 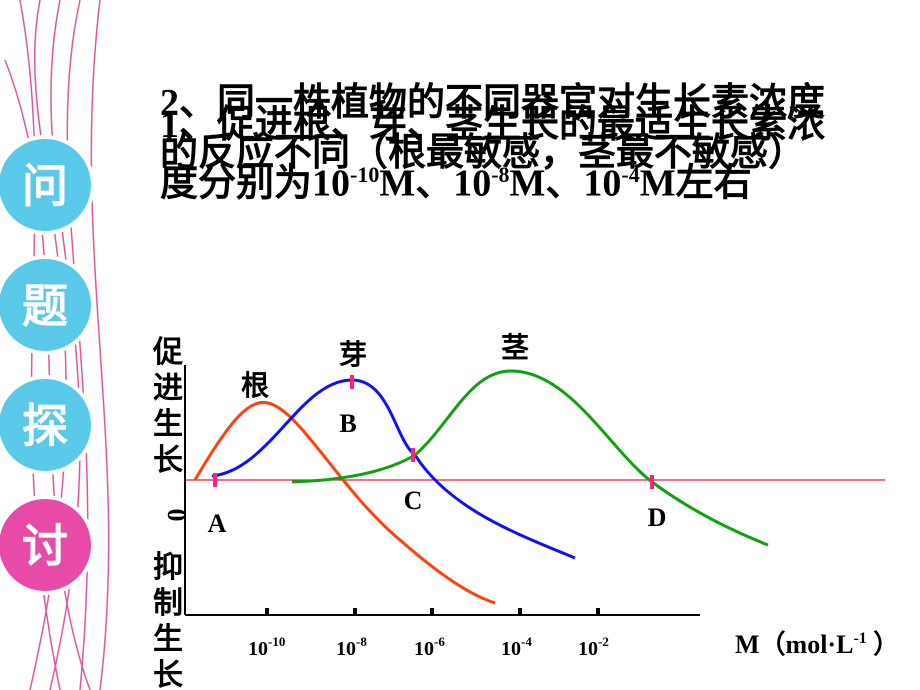 I want to click on x-tick-label: 10⁻⁶, so click(x=429, y=647).